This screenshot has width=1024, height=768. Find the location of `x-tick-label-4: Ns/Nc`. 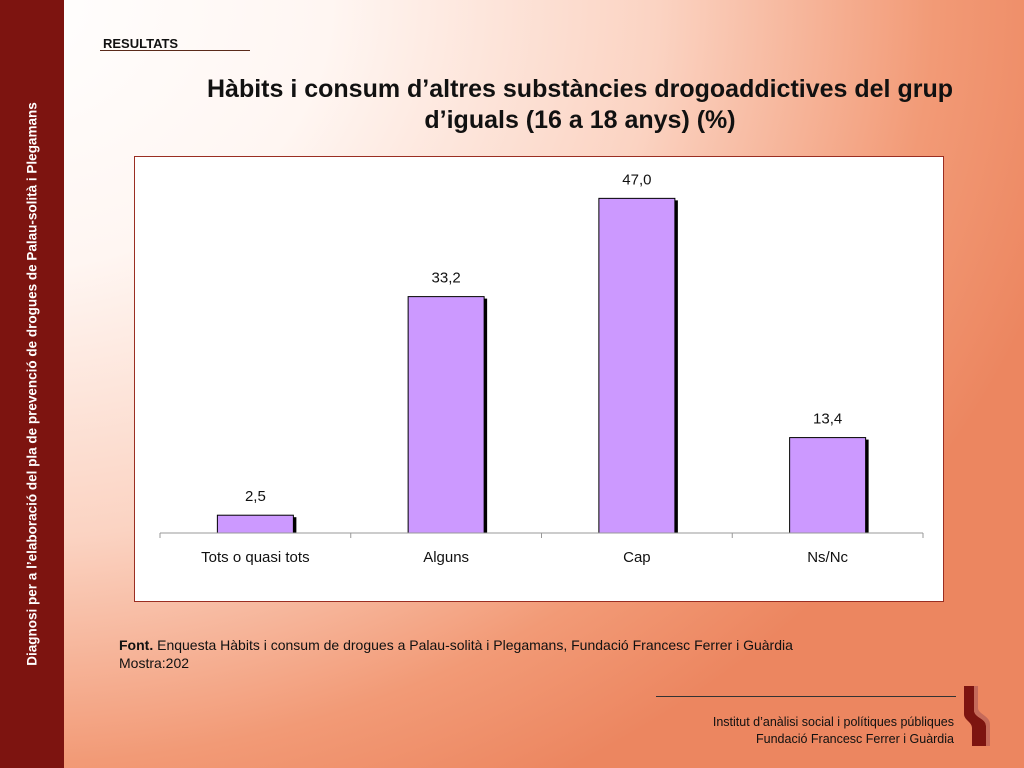

x-tick-label-4: Ns/Nc is located at coordinates (827, 557).